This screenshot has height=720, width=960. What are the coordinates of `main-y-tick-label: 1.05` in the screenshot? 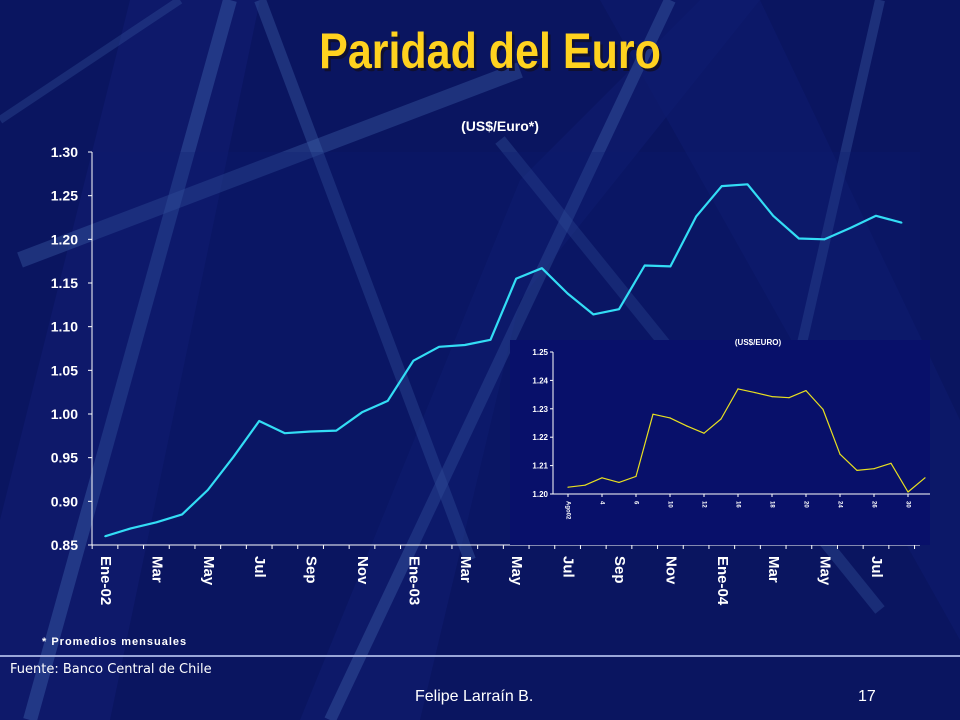 It's located at (64, 370).